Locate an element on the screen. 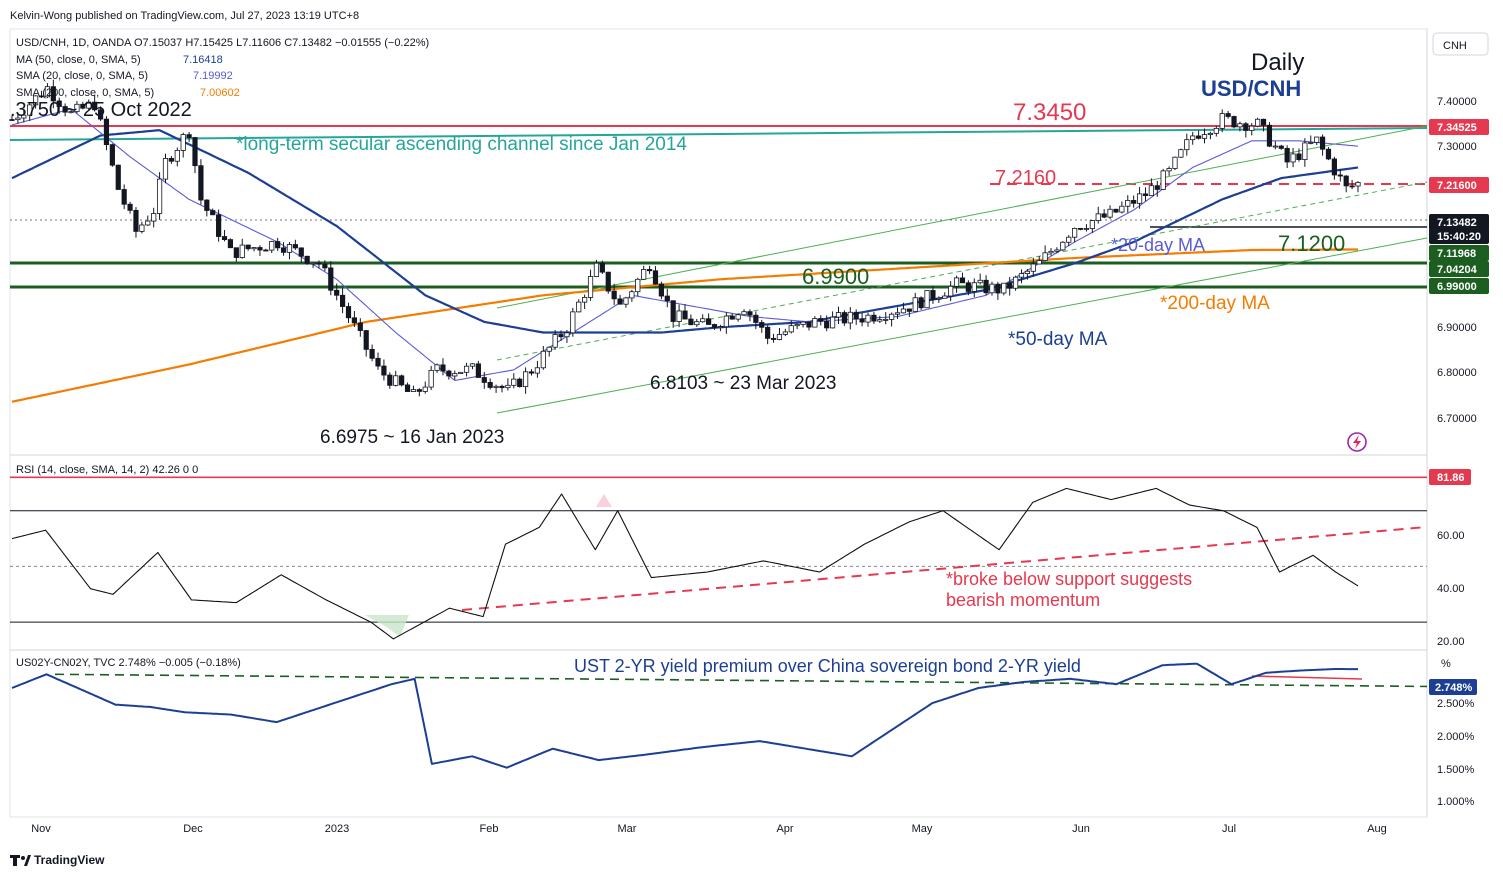 This screenshot has height=877, width=1503. price-tag-bg is located at coordinates (1459, 222).